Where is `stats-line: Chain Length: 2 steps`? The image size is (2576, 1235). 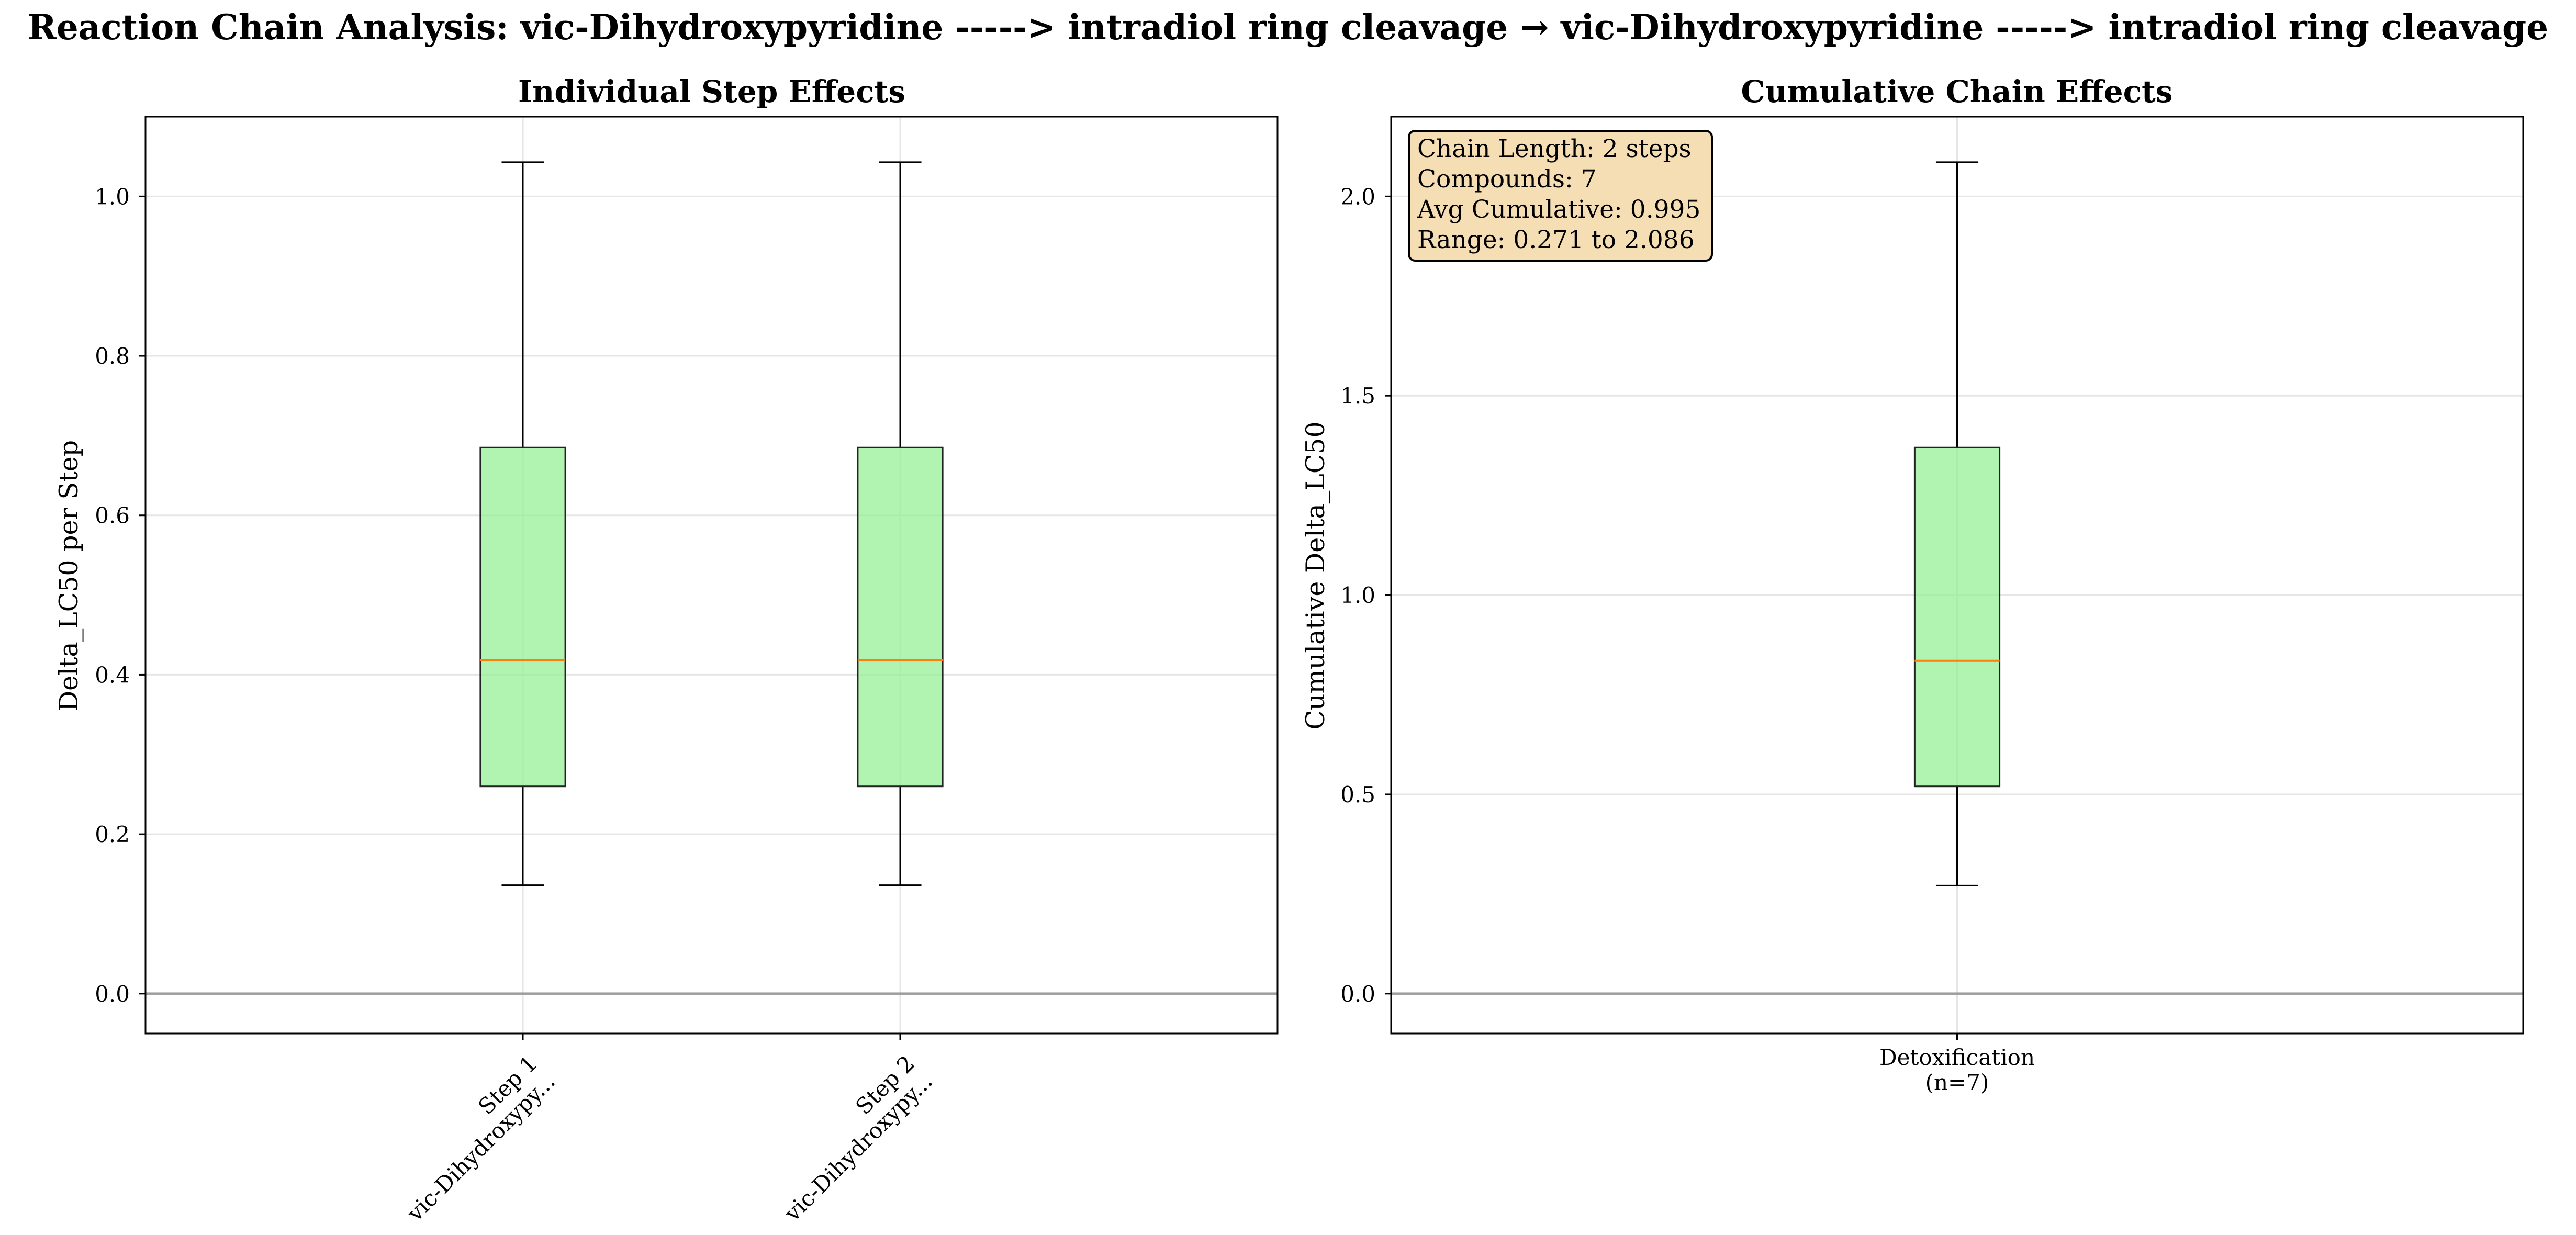
stats-line: Chain Length: 2 steps is located at coordinates (1554, 149).